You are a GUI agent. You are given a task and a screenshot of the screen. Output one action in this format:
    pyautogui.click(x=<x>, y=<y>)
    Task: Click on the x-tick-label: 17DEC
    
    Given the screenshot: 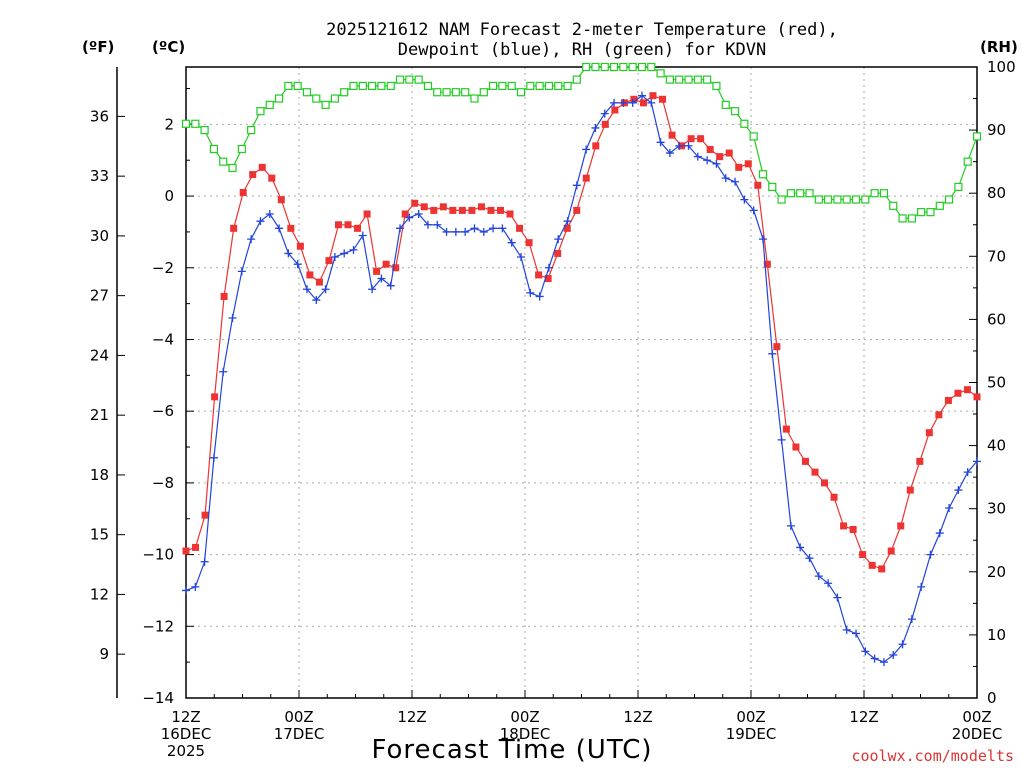 What is the action you would take?
    pyautogui.click(x=299, y=734)
    